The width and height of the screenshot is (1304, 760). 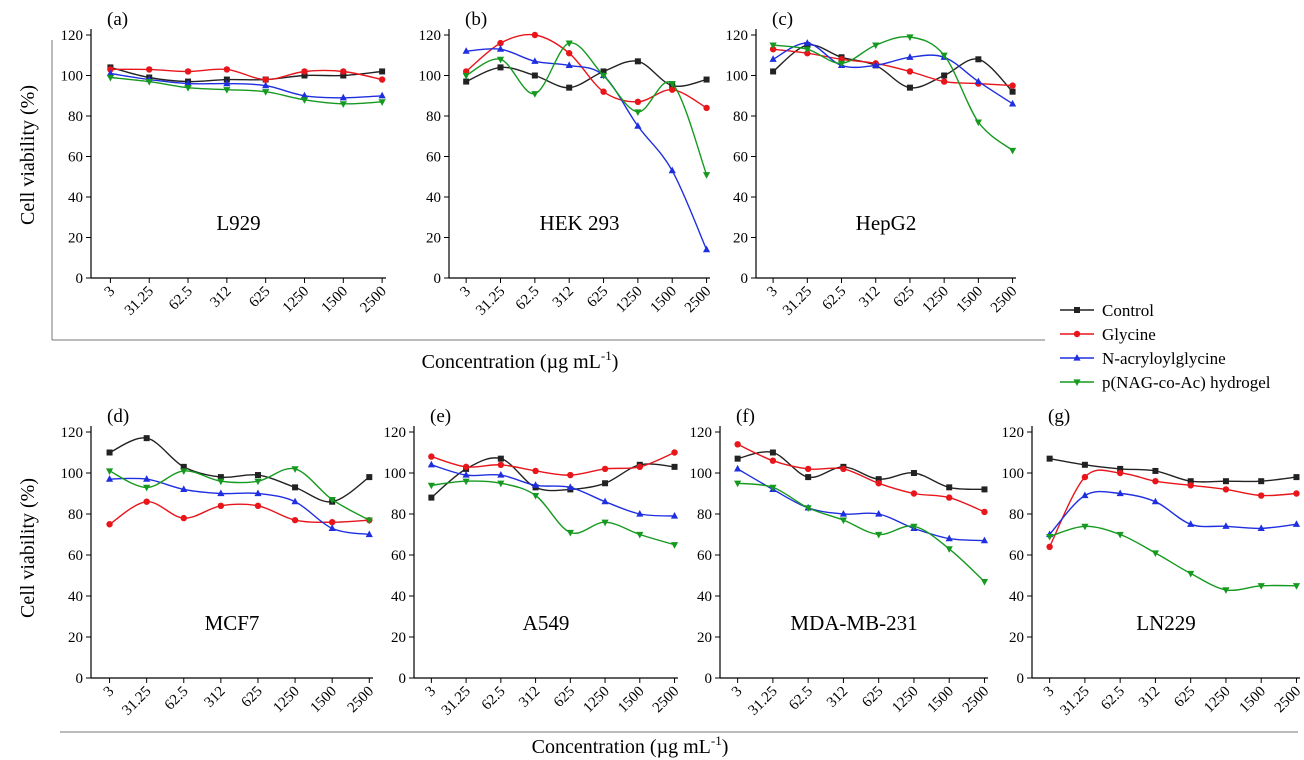 I want to click on panel-tag: (e), so click(x=440, y=416).